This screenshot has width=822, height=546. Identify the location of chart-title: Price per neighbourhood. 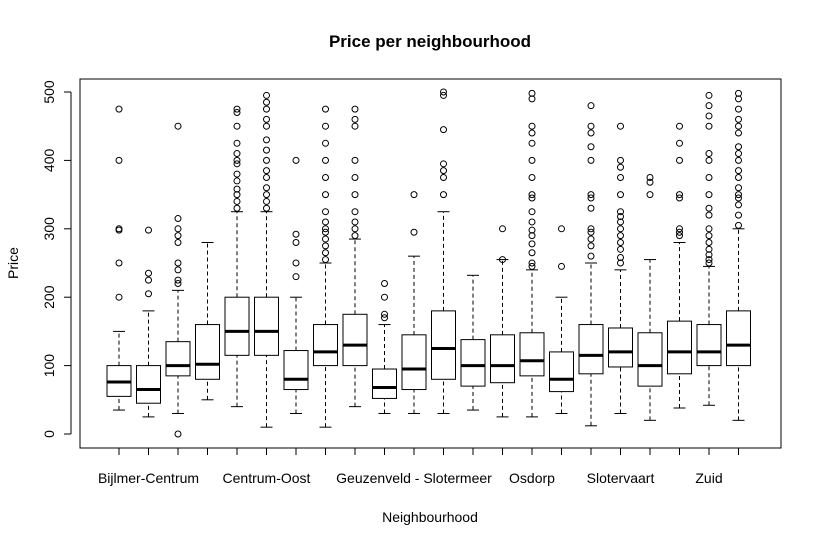
(430, 41).